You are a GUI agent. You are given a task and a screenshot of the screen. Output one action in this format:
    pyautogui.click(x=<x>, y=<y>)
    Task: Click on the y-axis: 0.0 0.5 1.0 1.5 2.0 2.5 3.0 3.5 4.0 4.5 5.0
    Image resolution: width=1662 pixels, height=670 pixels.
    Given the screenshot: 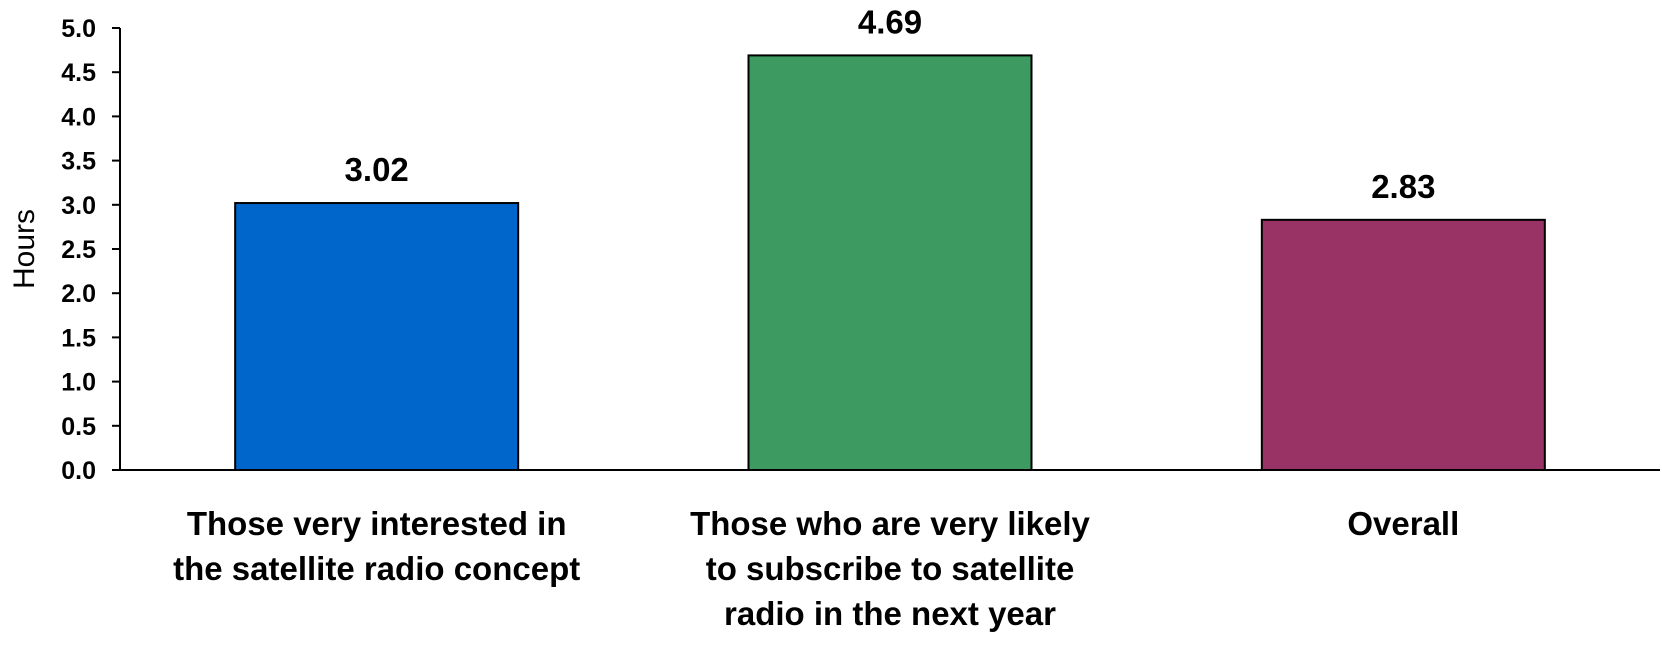 What is the action you would take?
    pyautogui.click(x=91, y=250)
    